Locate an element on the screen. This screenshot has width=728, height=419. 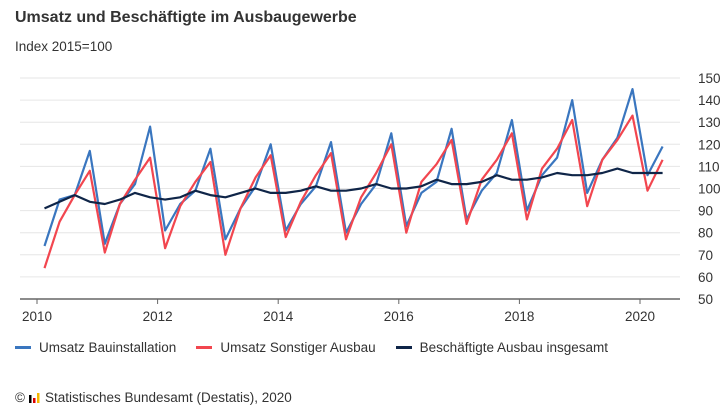
x-tick-label: 2012 is located at coordinates (158, 316).